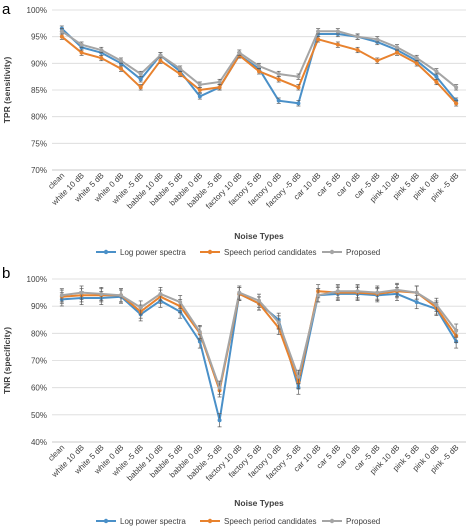 This screenshot has height=530, width=474. What do you see at coordinates (7, 90) in the screenshot?
I see `y-axis-title: TPR (sensitivity)` at bounding box center [7, 90].